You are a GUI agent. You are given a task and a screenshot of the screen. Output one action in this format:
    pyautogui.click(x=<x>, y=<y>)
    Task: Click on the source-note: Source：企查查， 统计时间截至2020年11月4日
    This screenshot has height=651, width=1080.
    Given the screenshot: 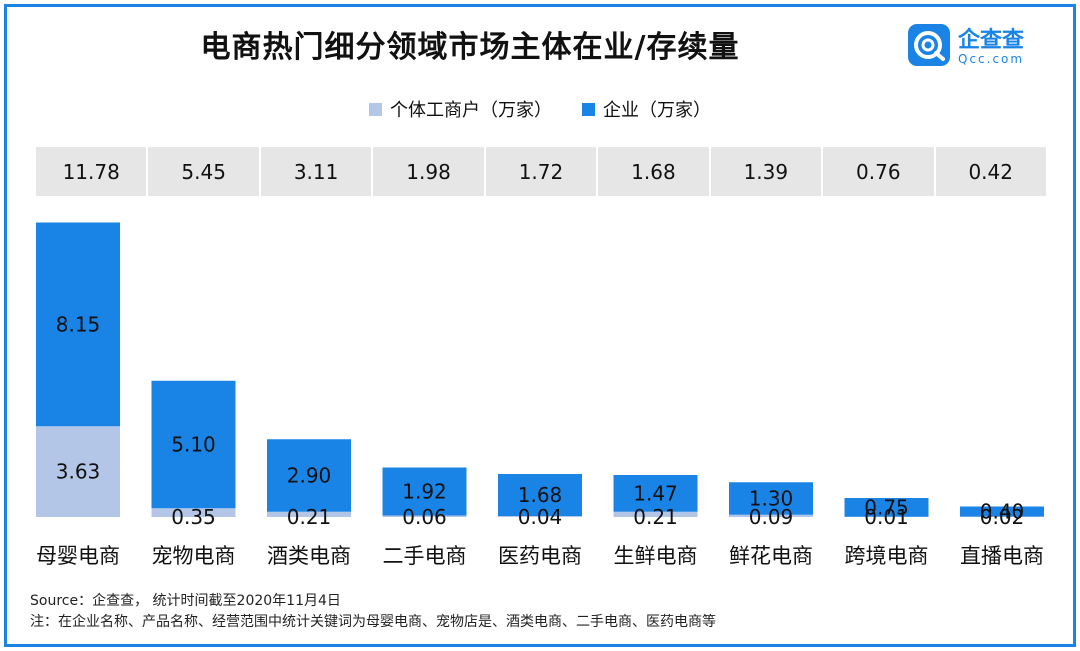 What is the action you would take?
    pyautogui.click(x=185, y=601)
    